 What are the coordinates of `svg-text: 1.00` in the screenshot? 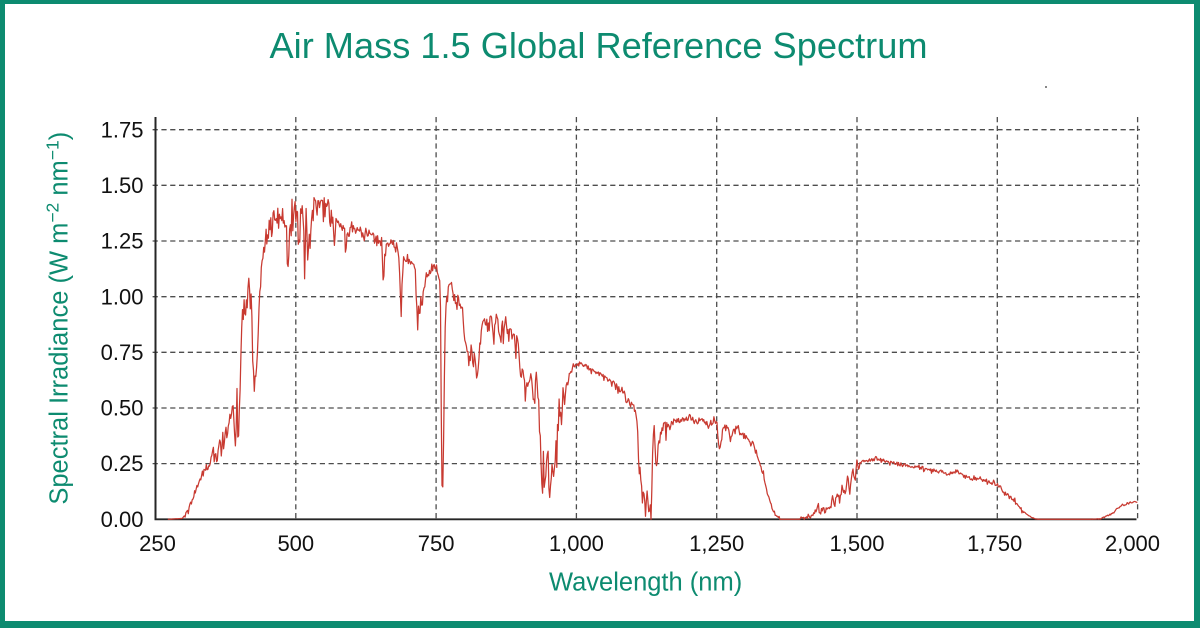 It's located at (122, 296).